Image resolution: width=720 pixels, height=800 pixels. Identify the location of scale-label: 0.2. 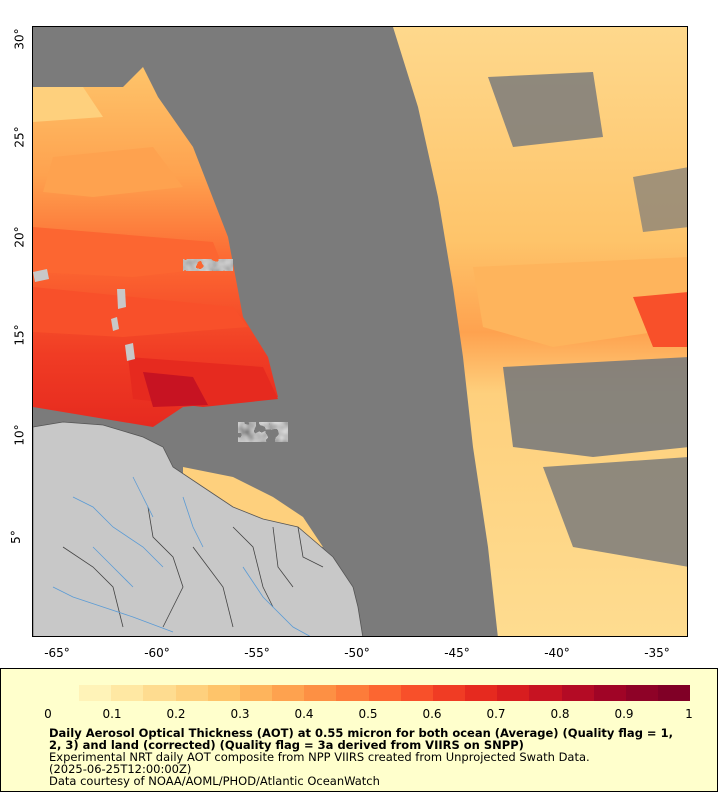
(176, 714).